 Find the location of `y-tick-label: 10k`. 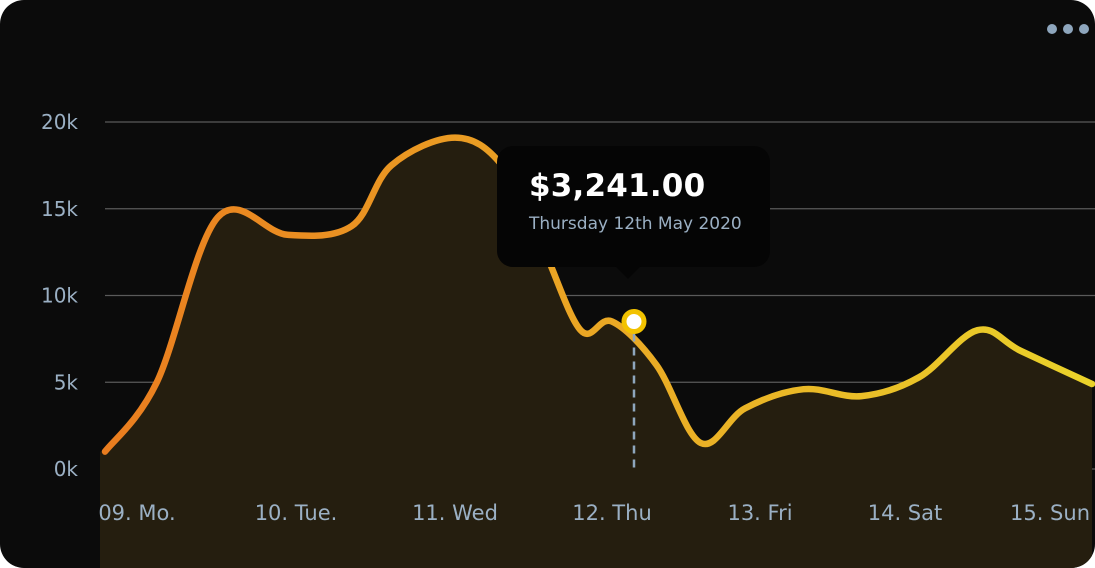

y-tick-label: 10k is located at coordinates (59, 296).